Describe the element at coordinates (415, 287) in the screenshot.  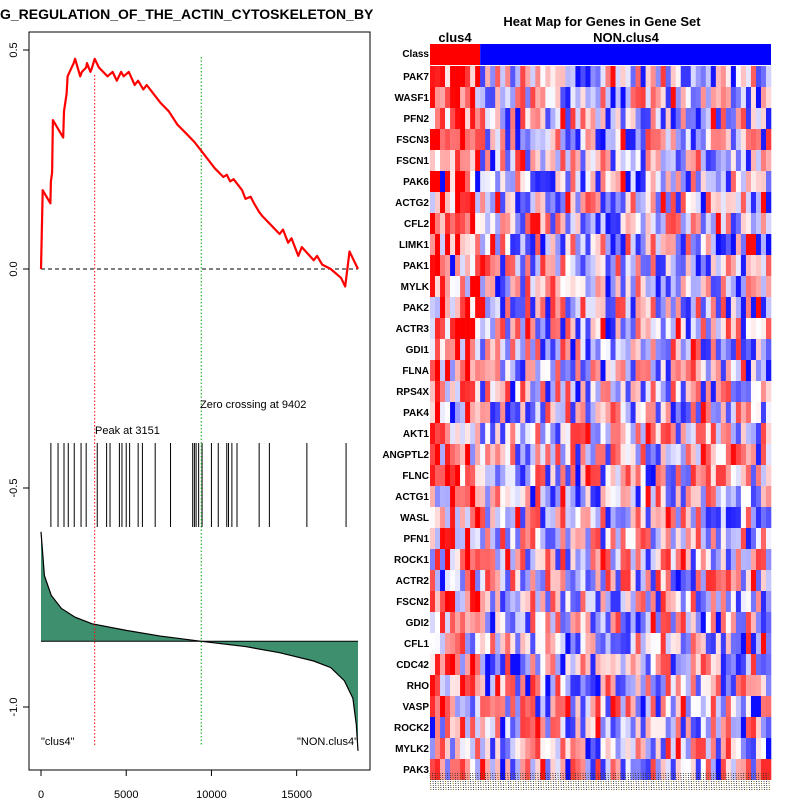
I see `gene-label: MYLK` at that location.